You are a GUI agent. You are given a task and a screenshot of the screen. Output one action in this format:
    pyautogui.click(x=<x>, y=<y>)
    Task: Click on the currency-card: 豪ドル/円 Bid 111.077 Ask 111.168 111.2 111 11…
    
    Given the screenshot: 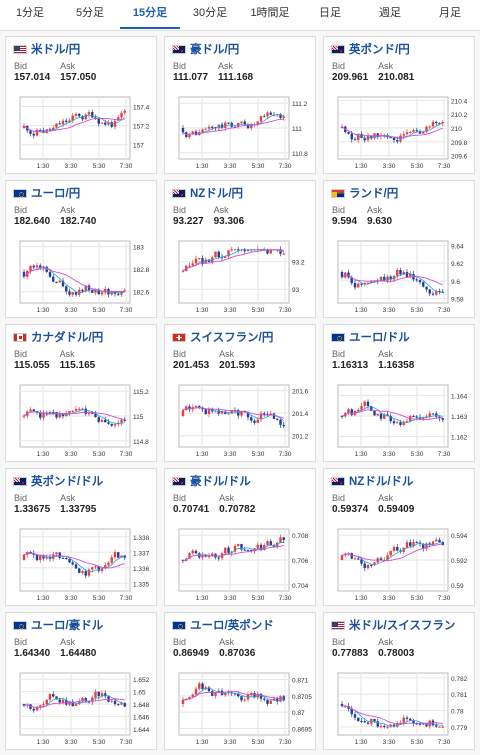 What is the action you would take?
    pyautogui.click(x=240, y=105)
    